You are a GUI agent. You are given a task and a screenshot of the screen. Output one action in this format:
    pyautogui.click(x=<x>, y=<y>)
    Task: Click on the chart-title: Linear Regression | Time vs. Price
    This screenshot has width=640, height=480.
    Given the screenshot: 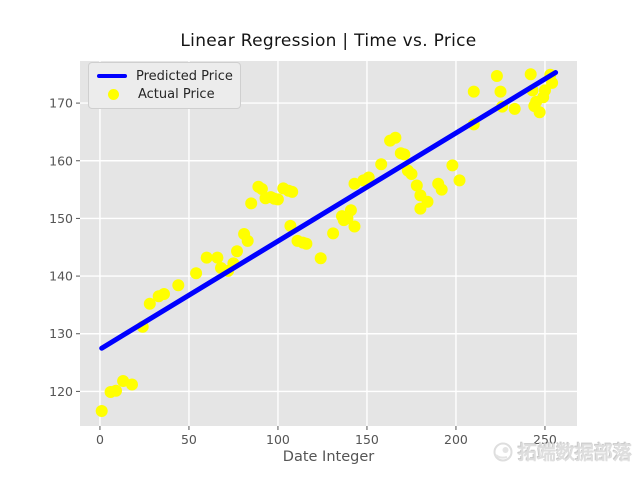 What is the action you would take?
    pyautogui.click(x=328, y=41)
    